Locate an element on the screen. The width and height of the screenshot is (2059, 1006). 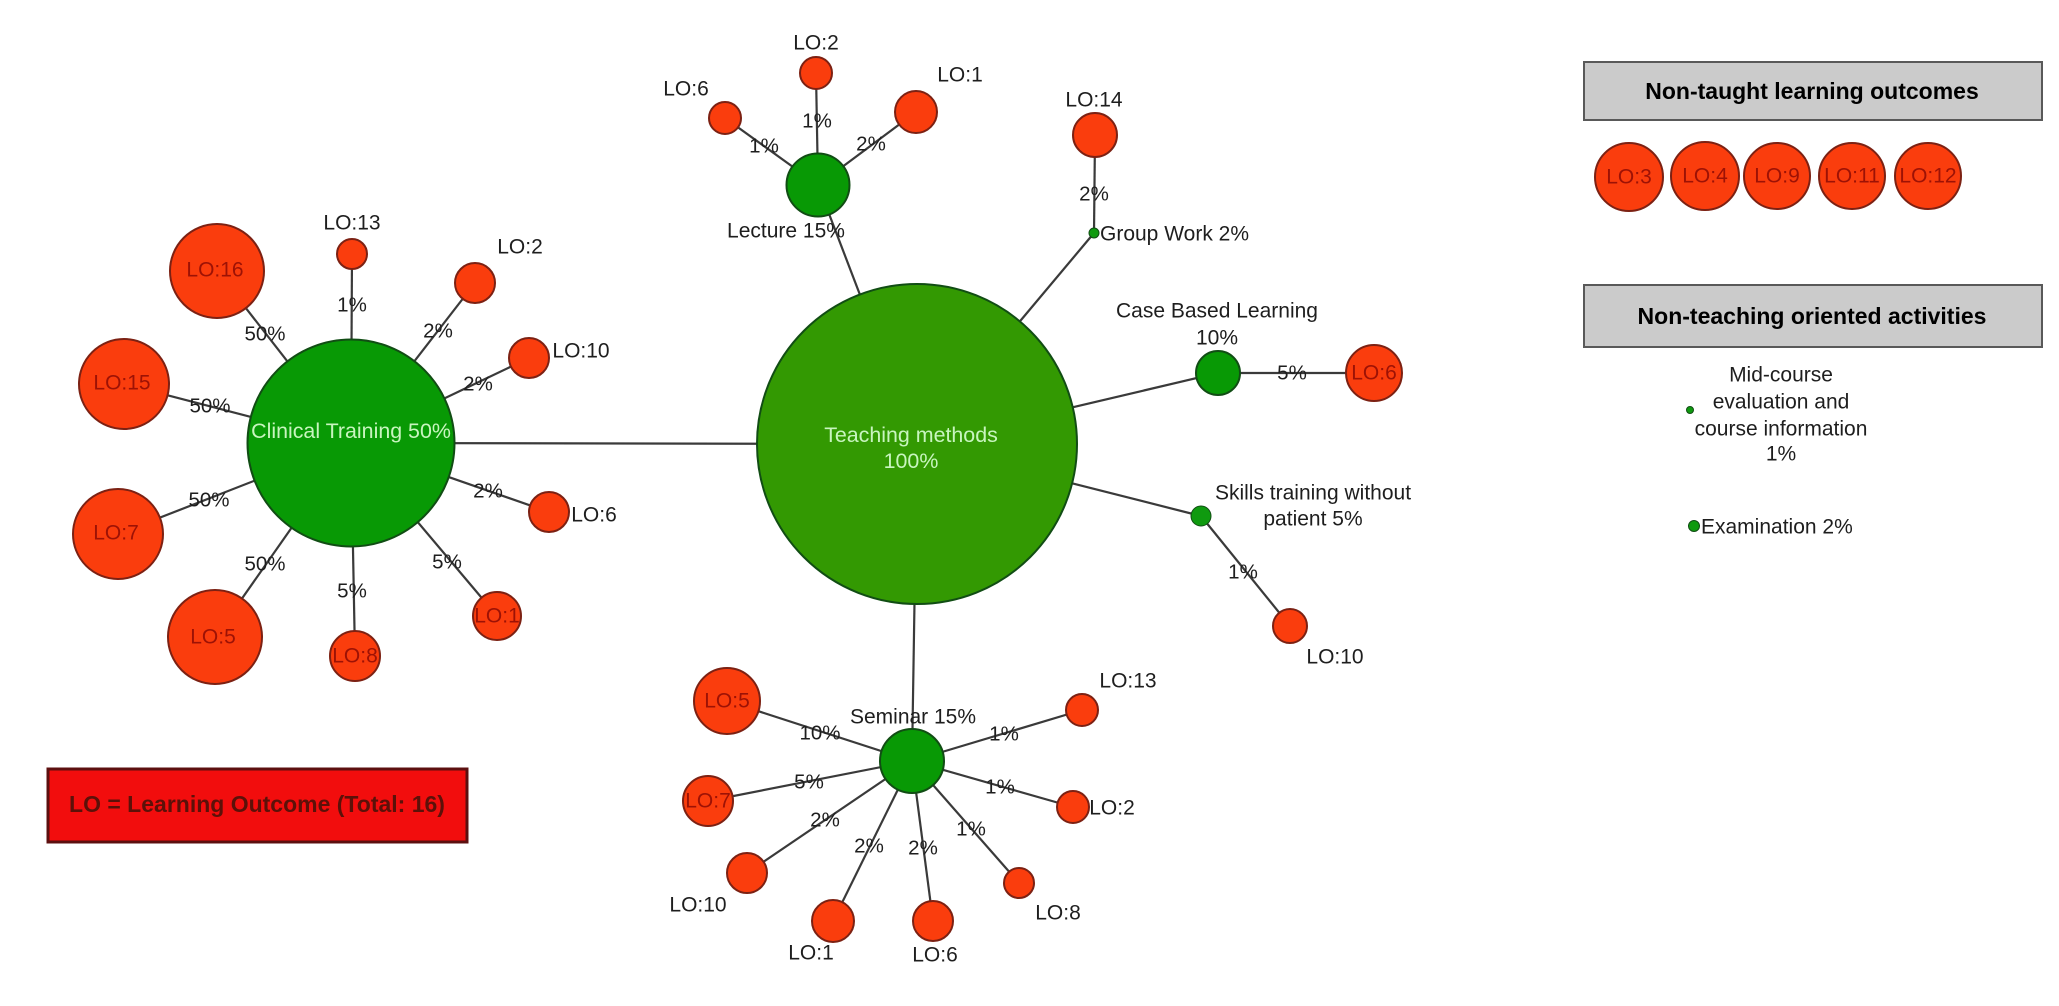
svg-text: patient 5% is located at coordinates (1312, 519).